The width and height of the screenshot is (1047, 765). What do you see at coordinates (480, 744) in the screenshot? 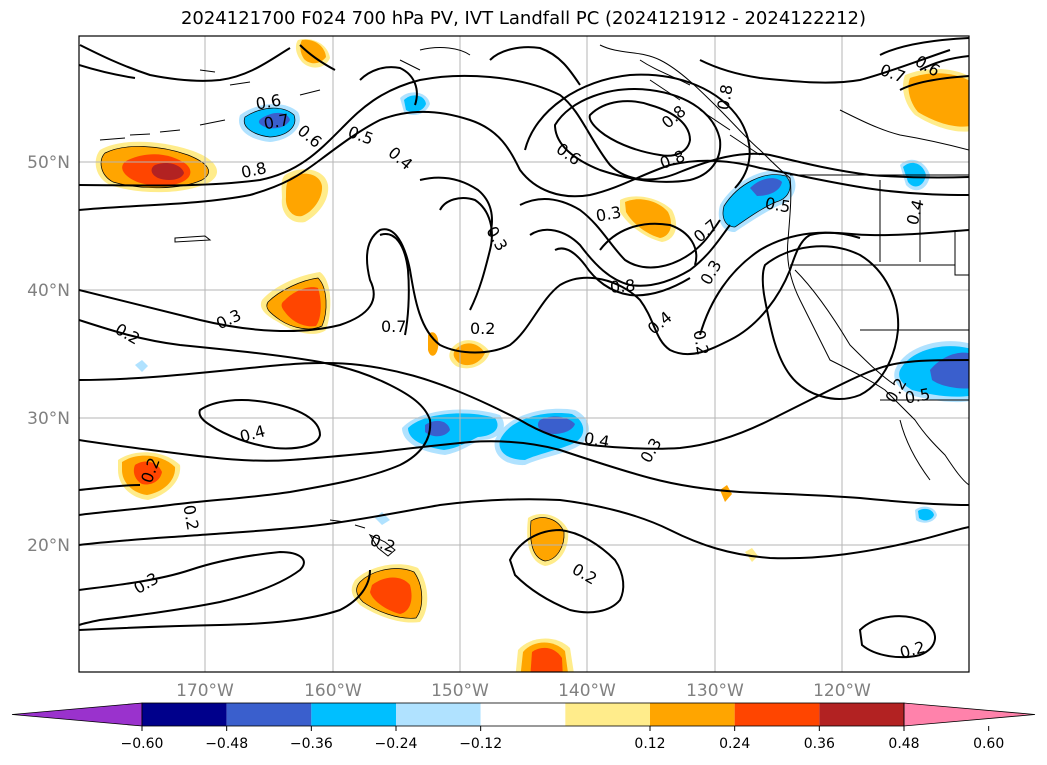
I see `colorbar-tick-label: −0.12` at bounding box center [480, 744].